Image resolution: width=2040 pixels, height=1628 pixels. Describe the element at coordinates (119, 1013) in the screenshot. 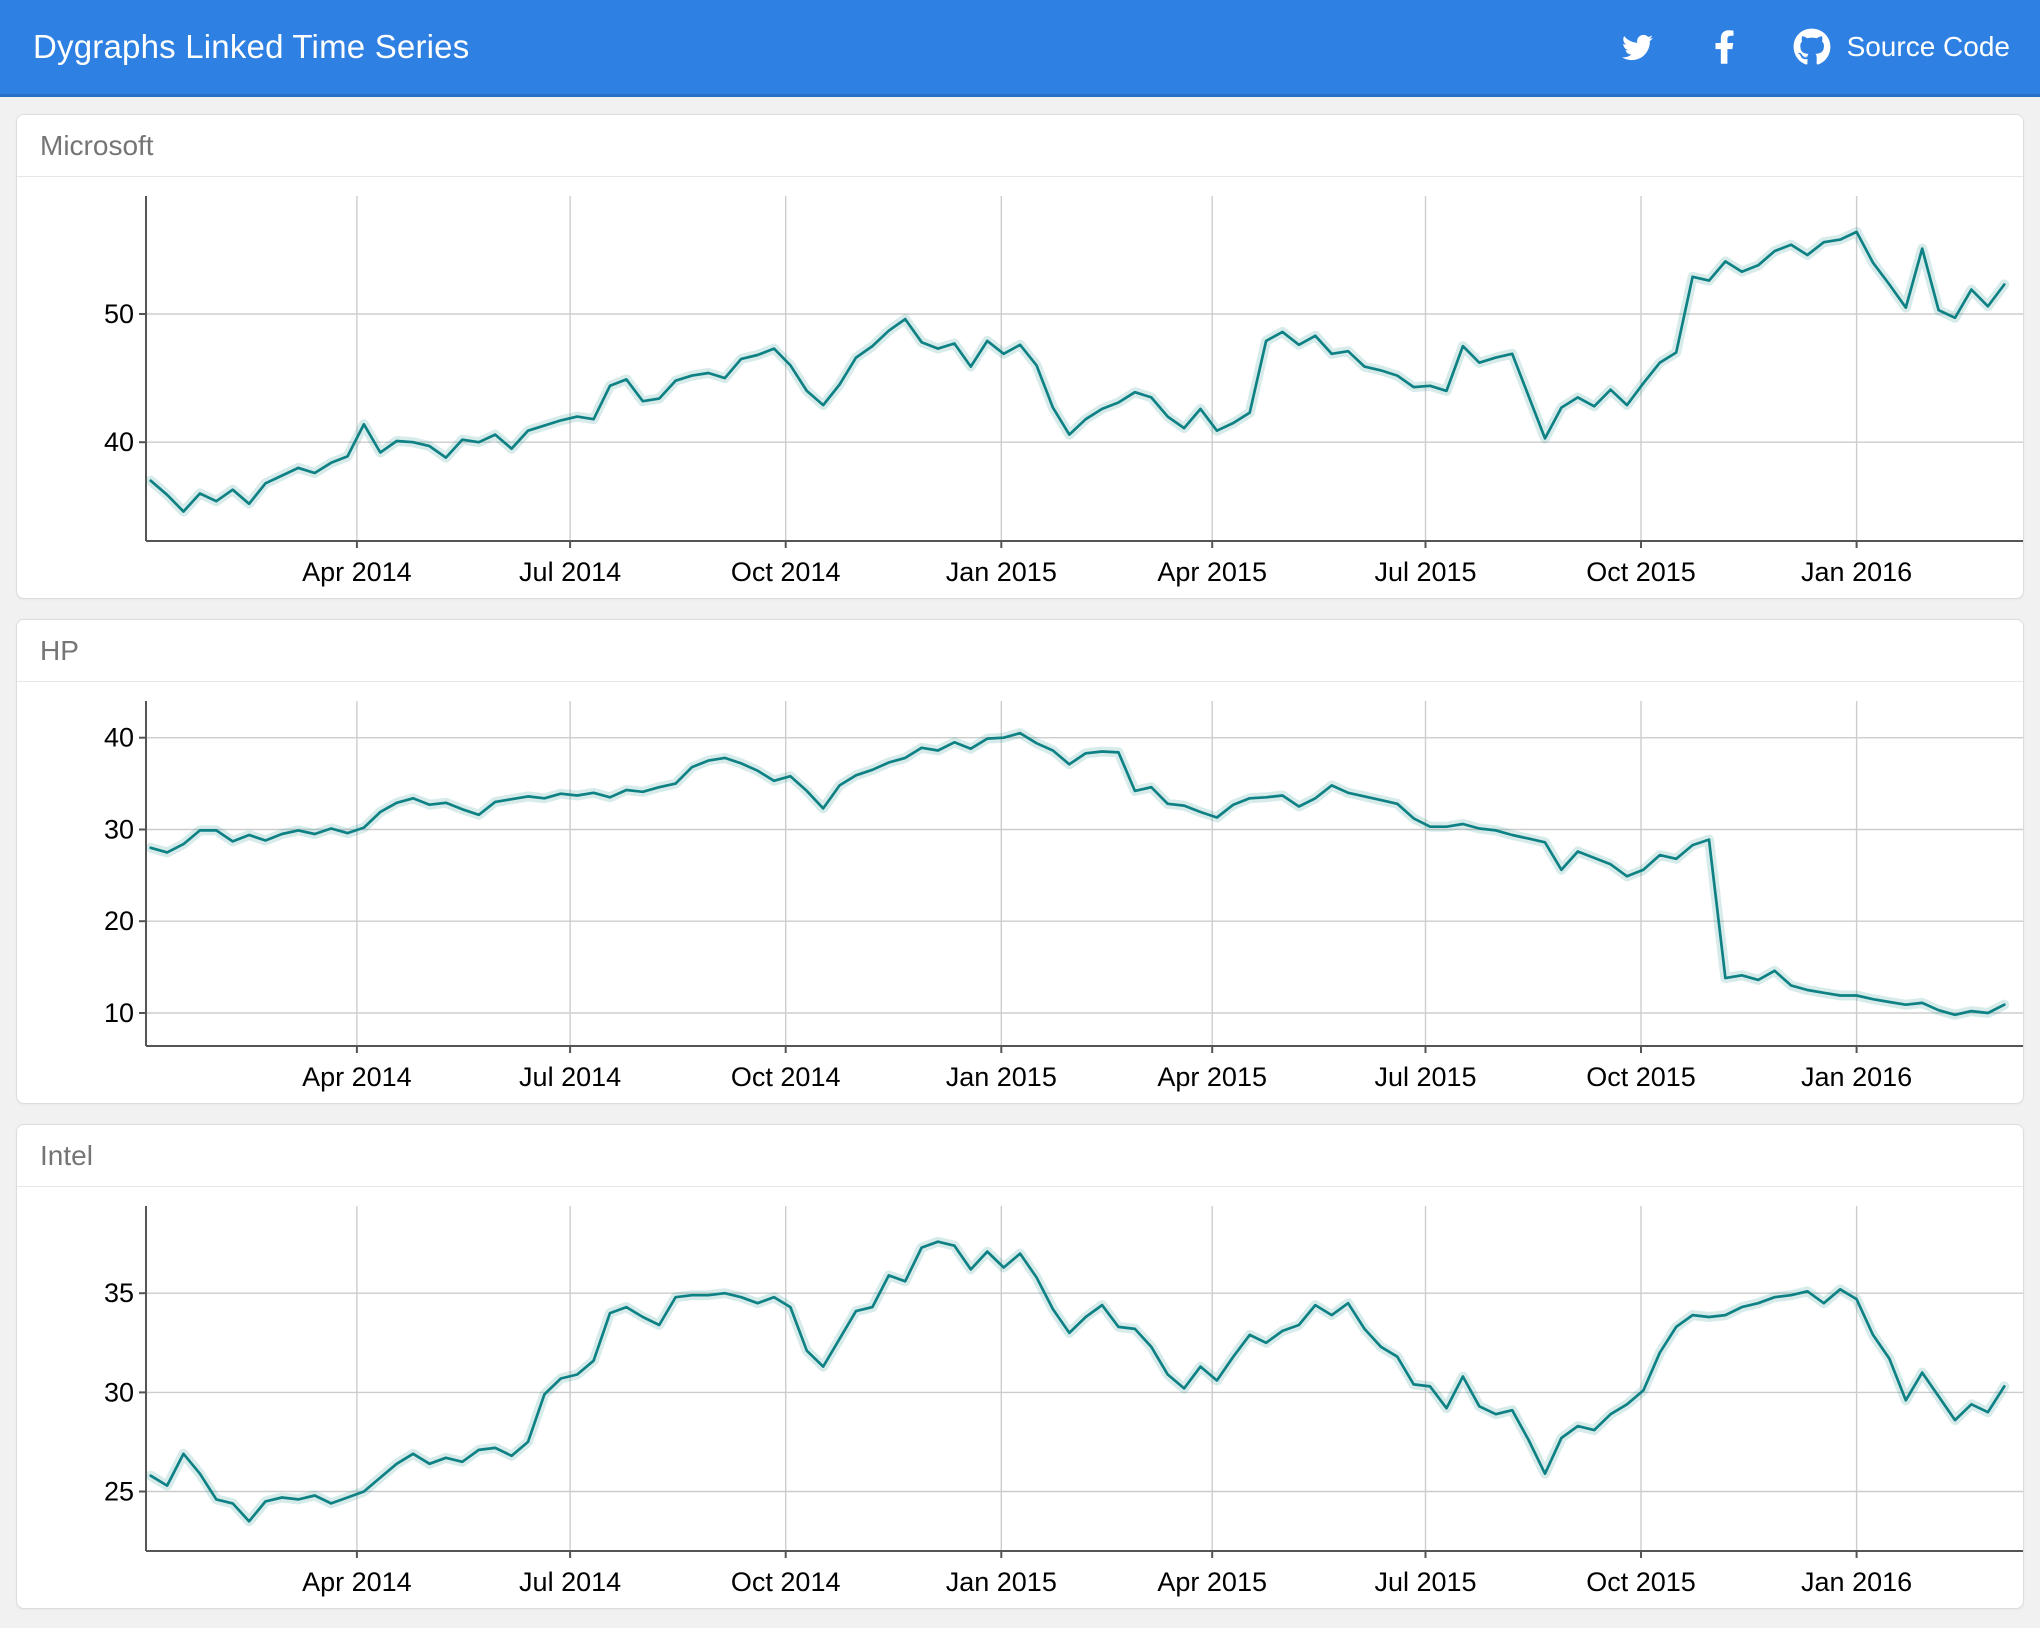

I see `y-tick-label: 10` at that location.